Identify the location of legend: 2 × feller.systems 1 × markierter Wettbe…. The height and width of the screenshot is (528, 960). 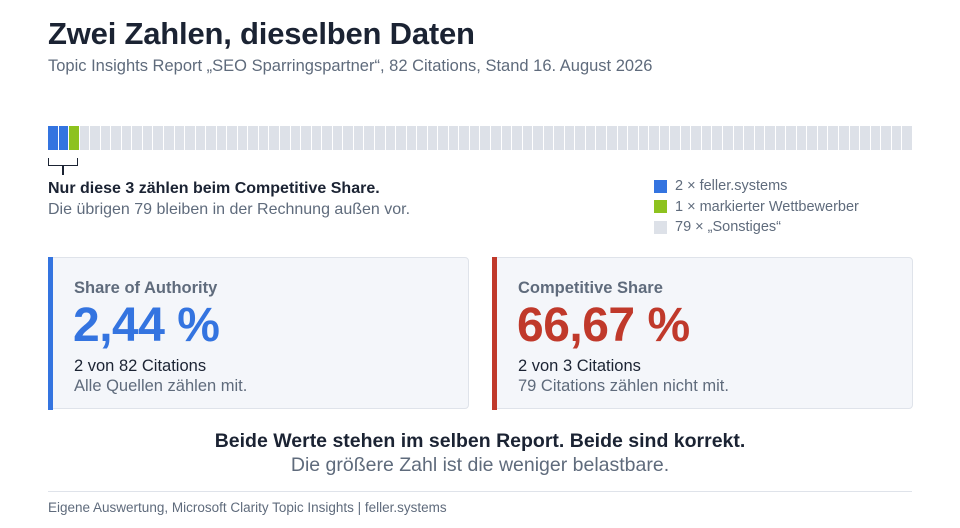
(756, 207).